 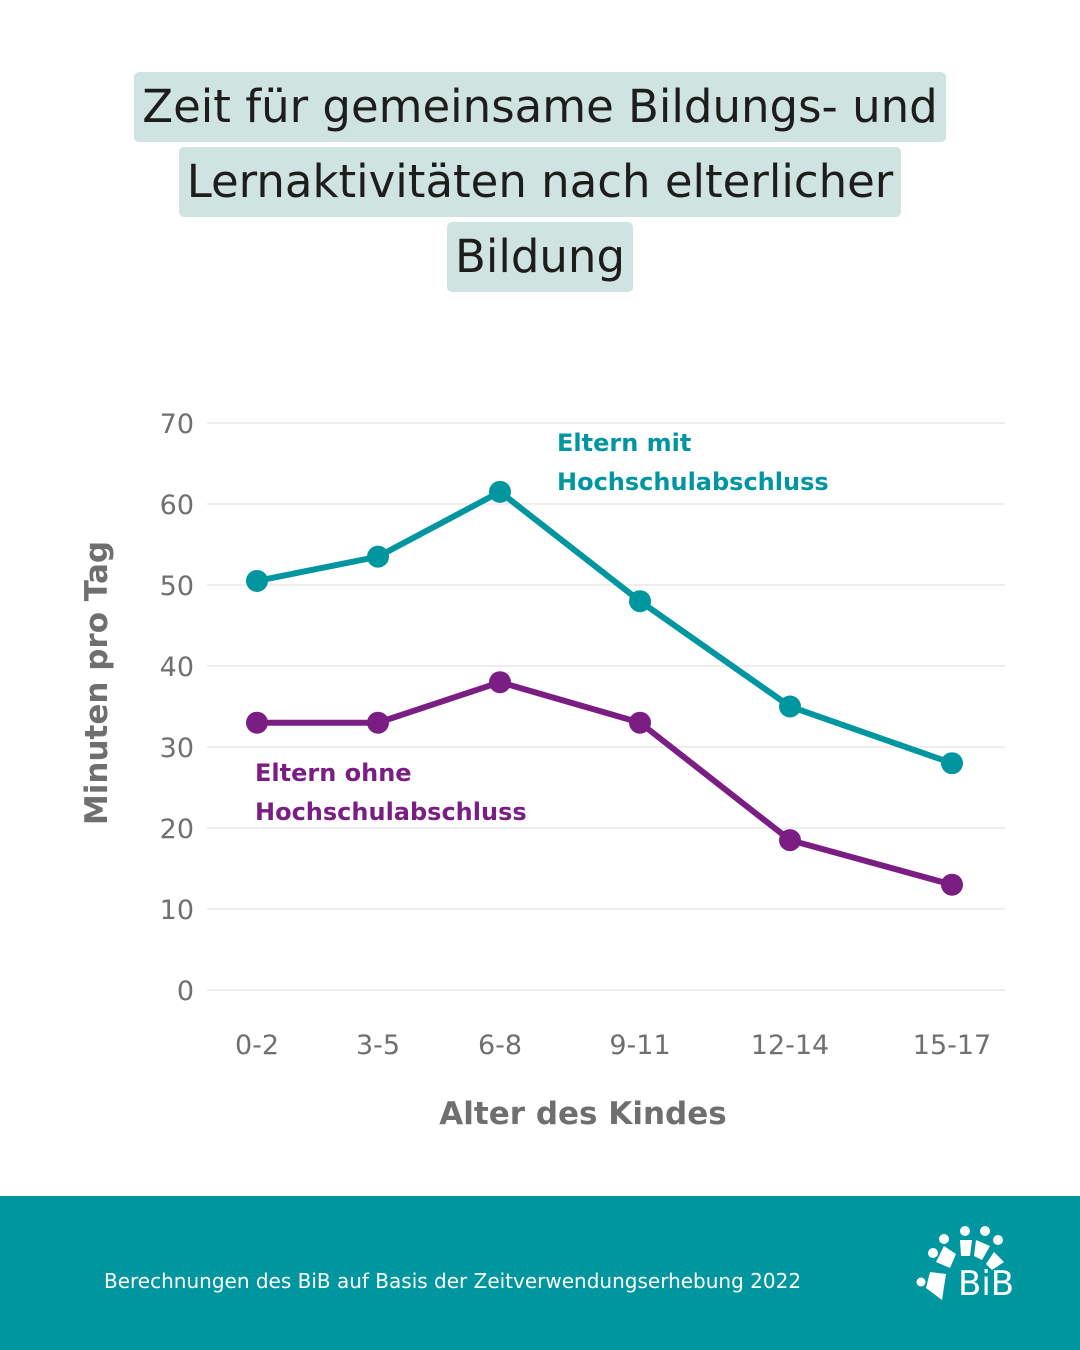 I want to click on series-without-degree, so click(x=604, y=783).